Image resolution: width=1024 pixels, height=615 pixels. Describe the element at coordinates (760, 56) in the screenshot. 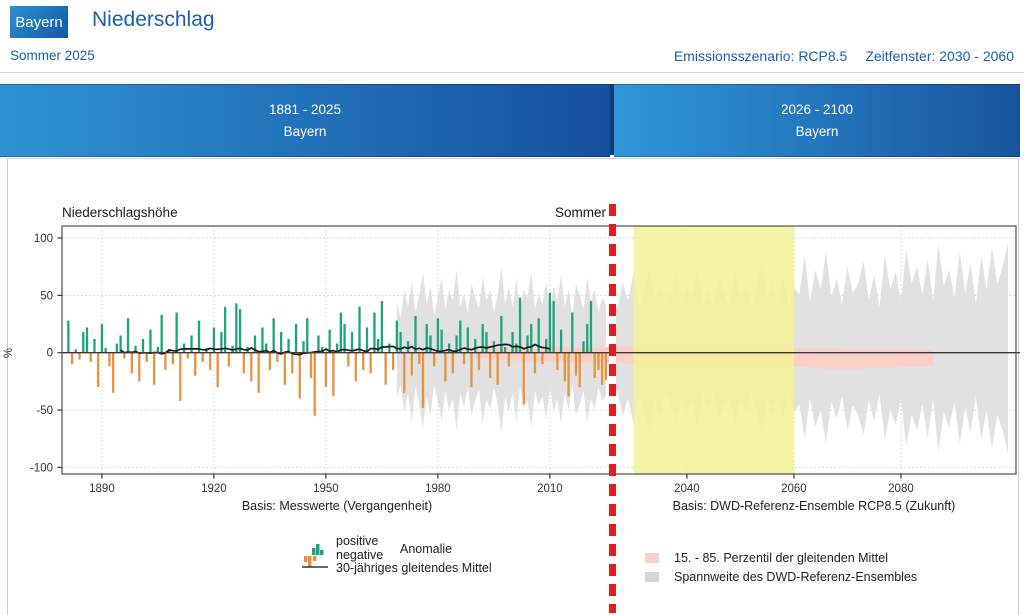

I see `scenario-label: Emissionsszenario: RCP8.5` at that location.